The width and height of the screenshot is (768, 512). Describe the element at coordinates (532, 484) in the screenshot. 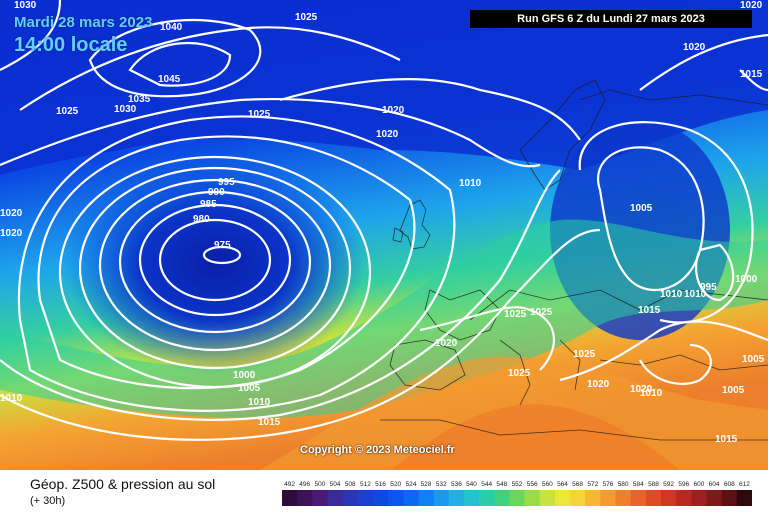

I see `legend-label: 556` at that location.